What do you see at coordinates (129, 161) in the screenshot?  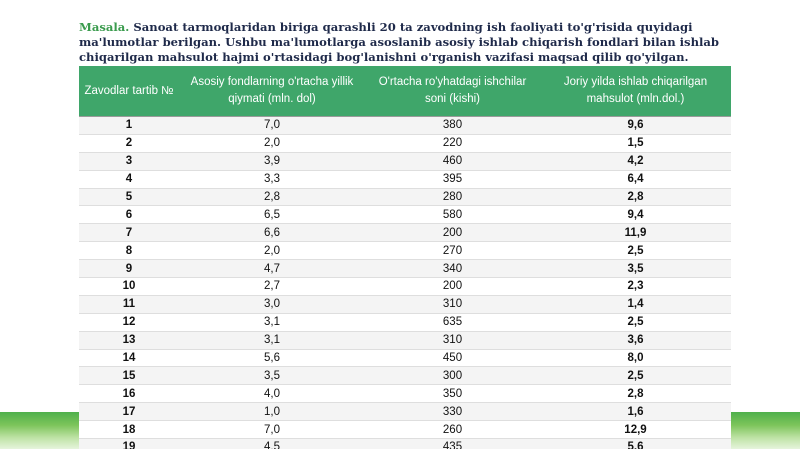 I see `cell-factory-no: 3` at bounding box center [129, 161].